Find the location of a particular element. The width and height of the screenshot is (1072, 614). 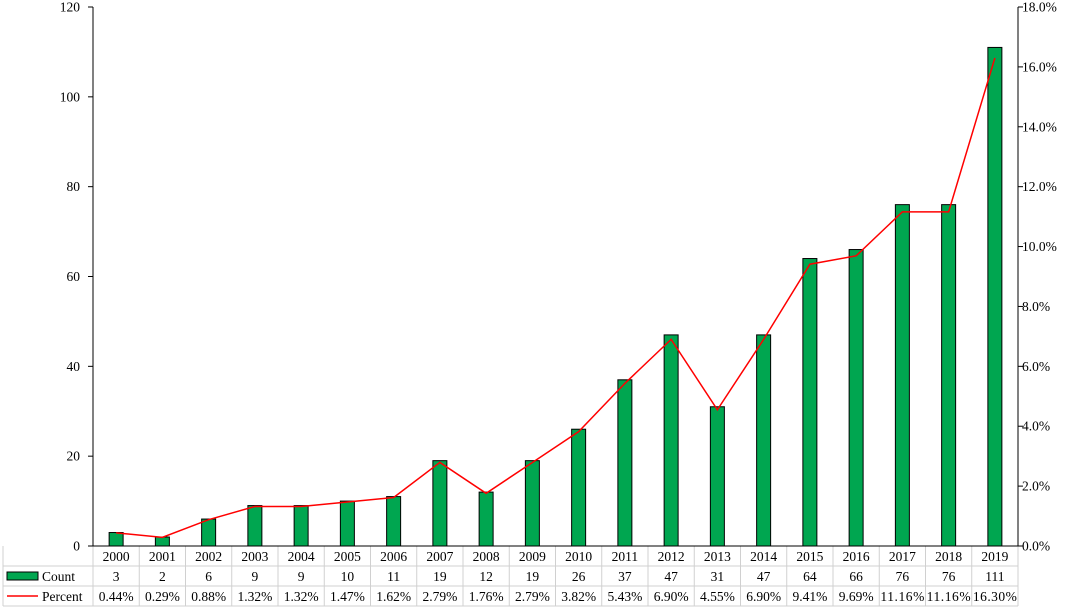

count-value: 12 is located at coordinates (486, 576).